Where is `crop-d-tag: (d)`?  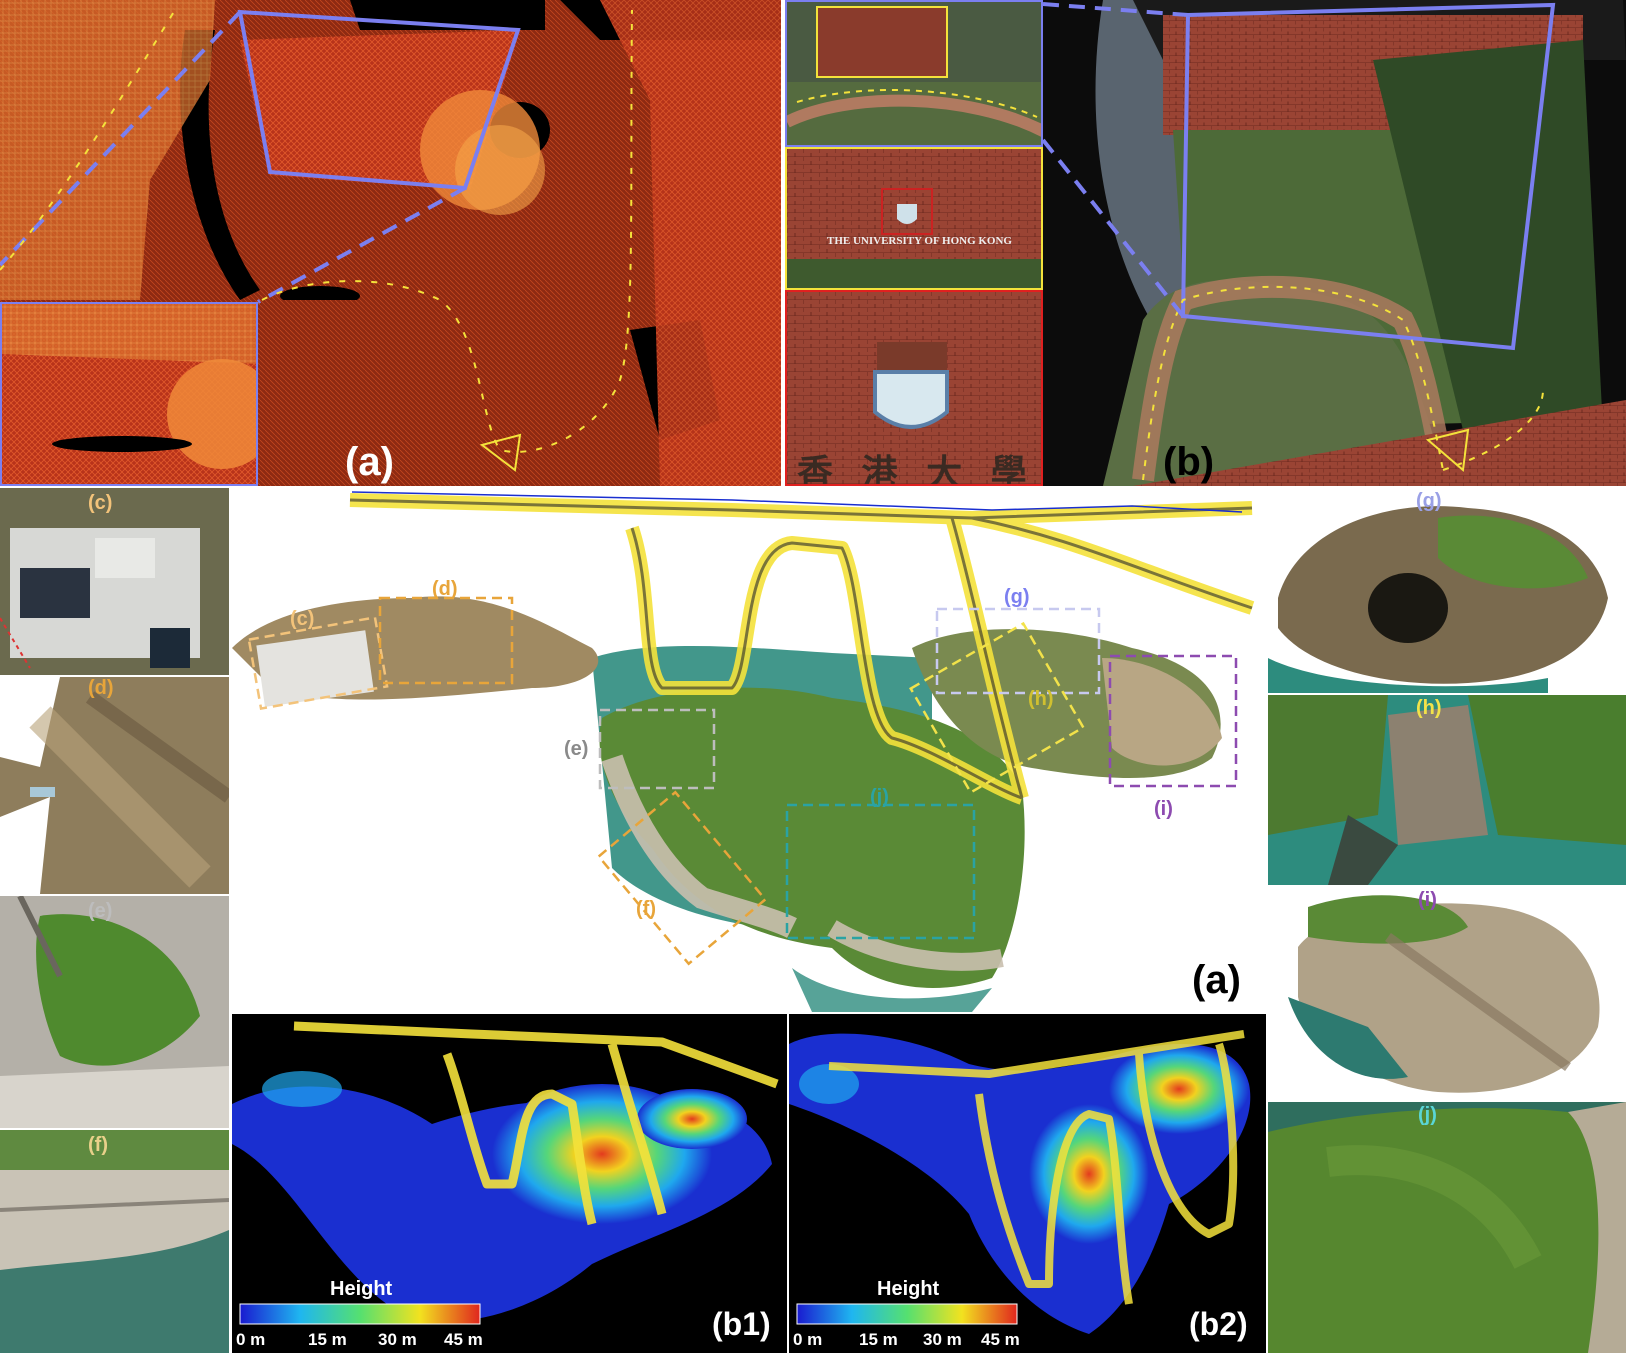
crop-d-tag: (d) is located at coordinates (101, 688).